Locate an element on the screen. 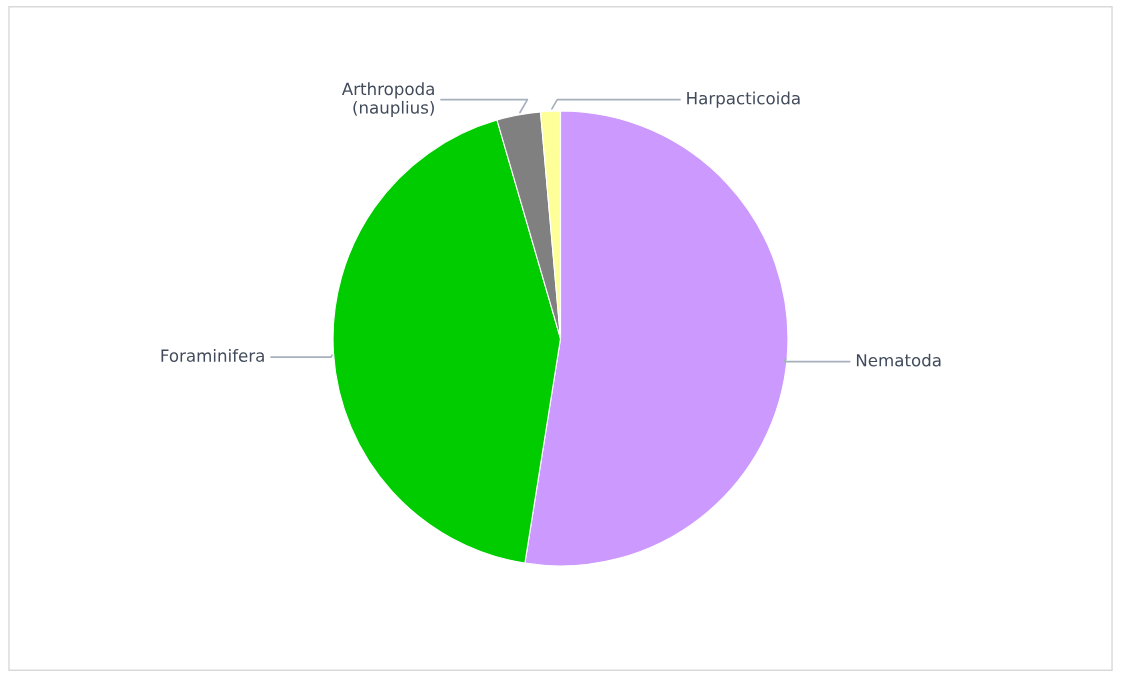 The height and width of the screenshot is (677, 1121). slice-label: Arthropoda (nauplius) is located at coordinates (387, 100).